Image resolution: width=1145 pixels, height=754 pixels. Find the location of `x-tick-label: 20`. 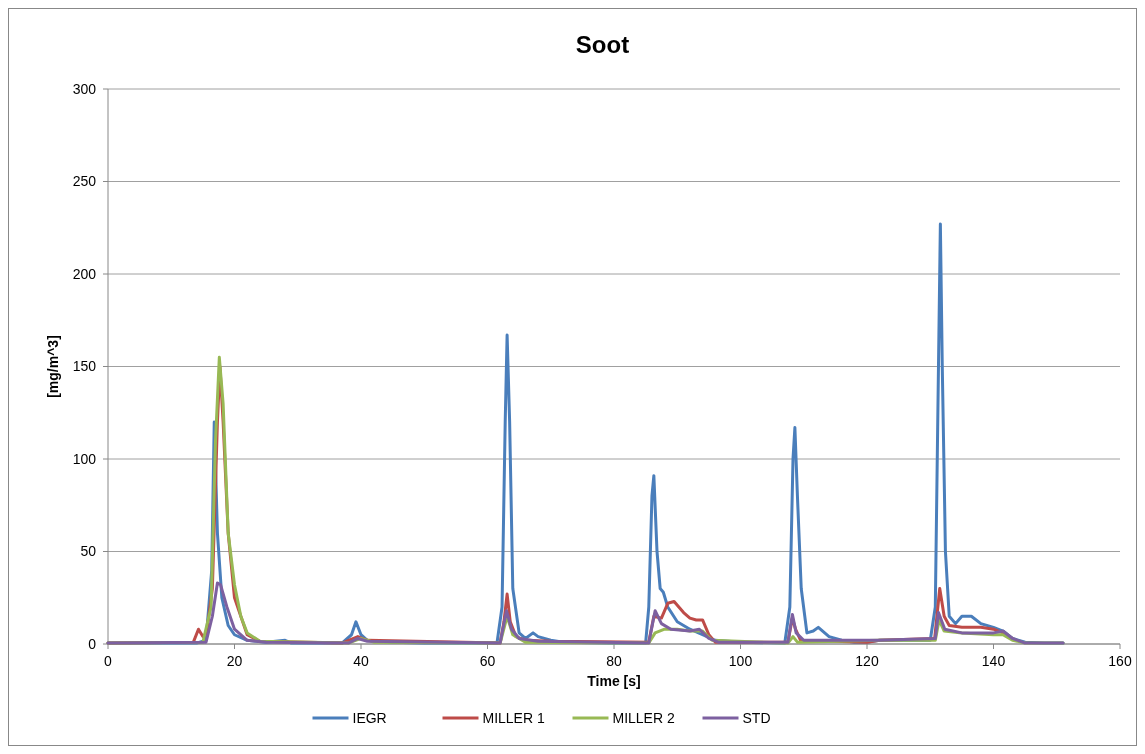

x-tick-label: 20 is located at coordinates (234, 661).